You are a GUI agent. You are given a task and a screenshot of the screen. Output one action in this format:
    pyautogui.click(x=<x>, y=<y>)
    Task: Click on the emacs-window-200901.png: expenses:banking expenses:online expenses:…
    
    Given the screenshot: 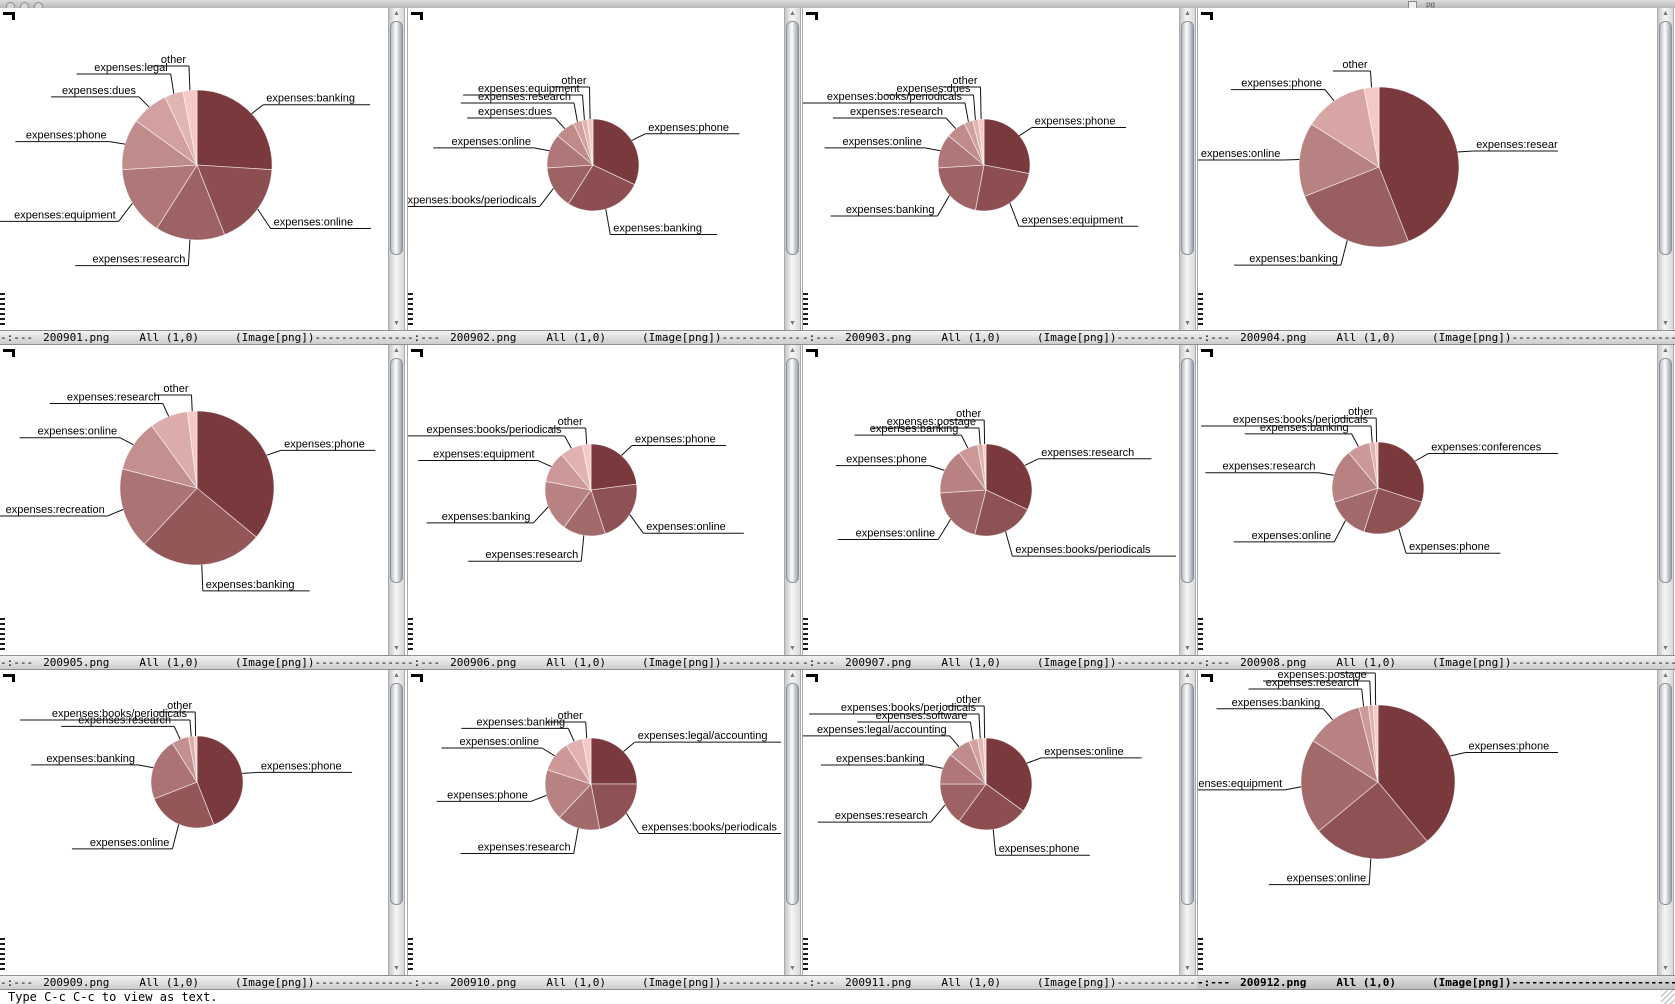 What is the action you would take?
    pyautogui.click(x=203, y=169)
    